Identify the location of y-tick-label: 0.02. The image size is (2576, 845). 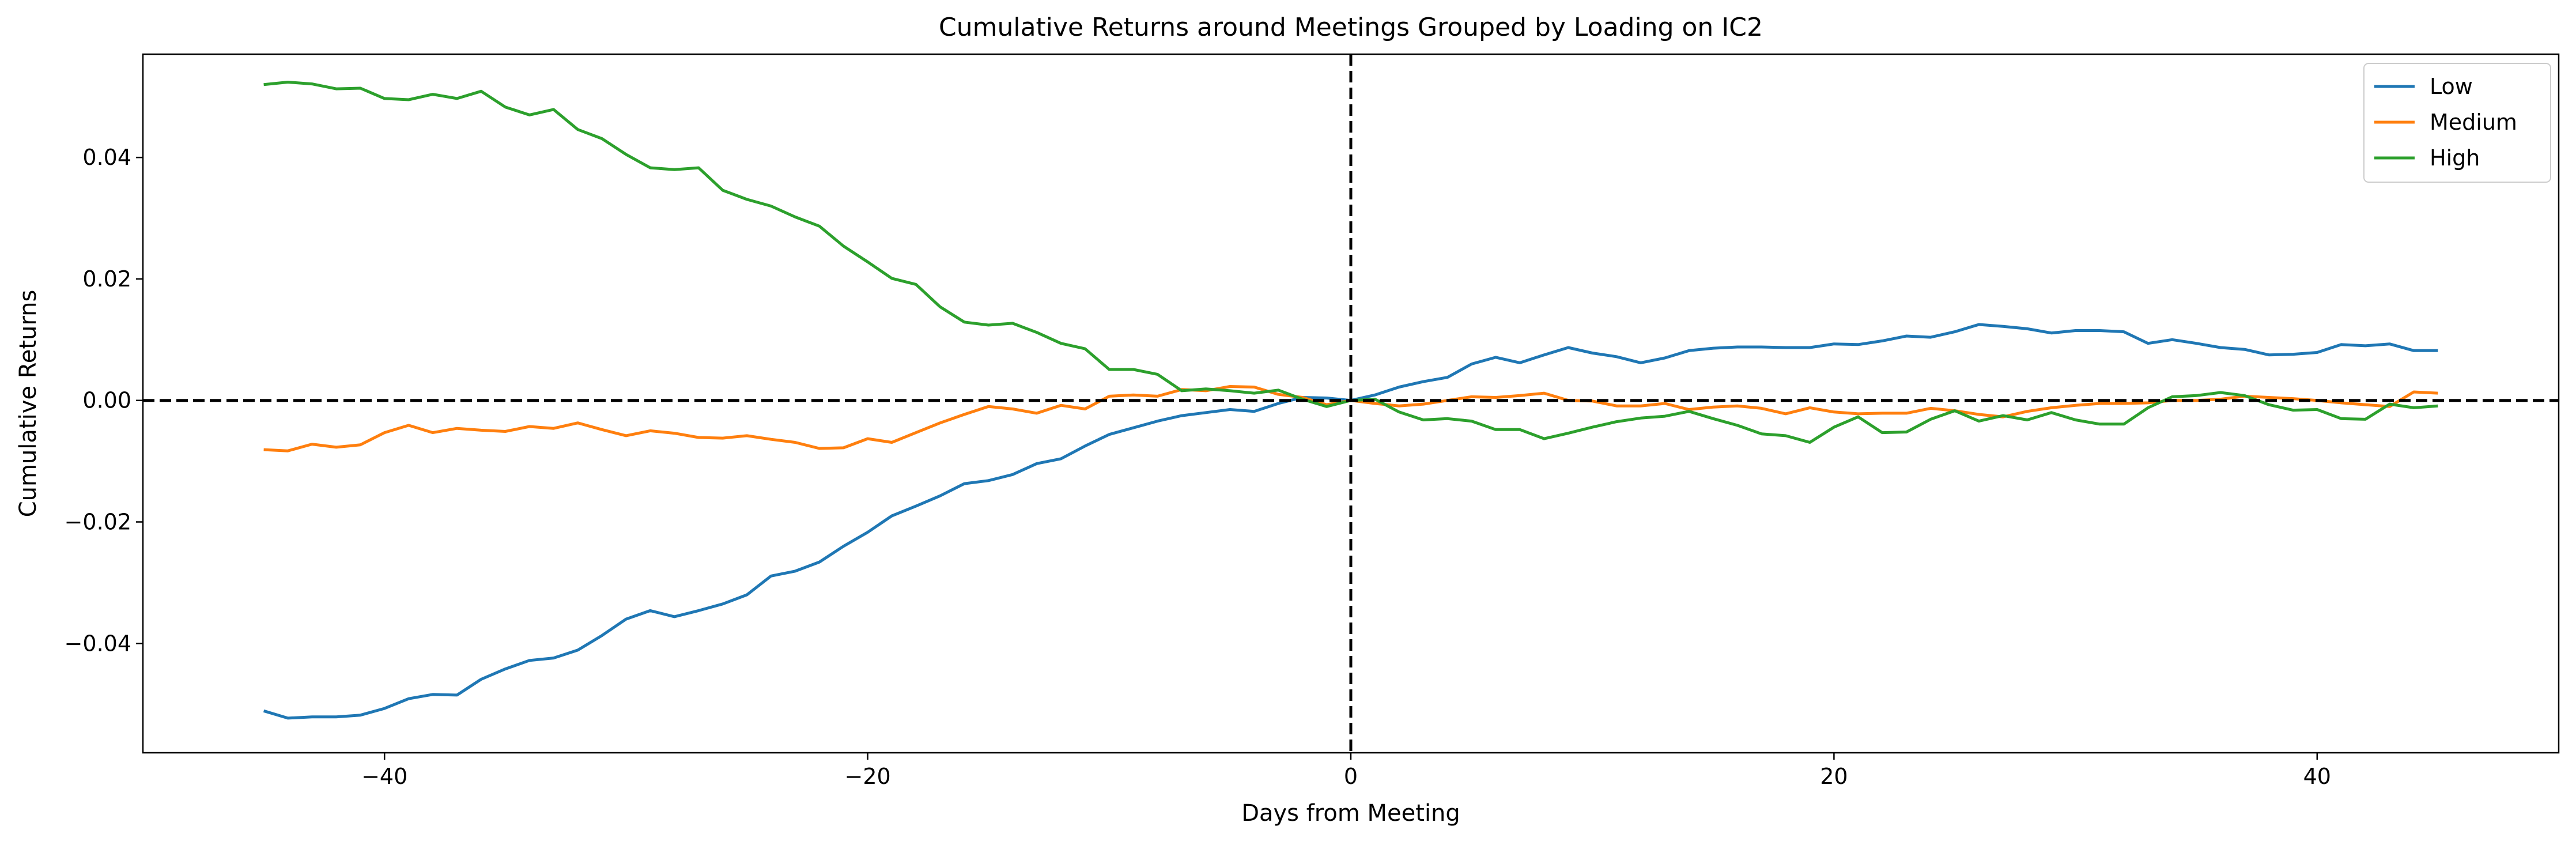
(106, 279).